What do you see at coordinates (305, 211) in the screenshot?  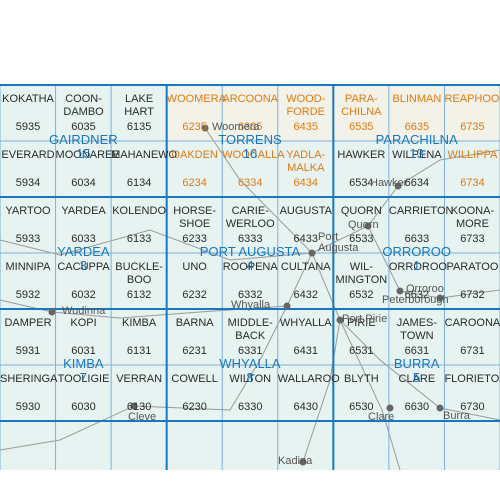 I see `cell-name: AUGUSTA` at bounding box center [305, 211].